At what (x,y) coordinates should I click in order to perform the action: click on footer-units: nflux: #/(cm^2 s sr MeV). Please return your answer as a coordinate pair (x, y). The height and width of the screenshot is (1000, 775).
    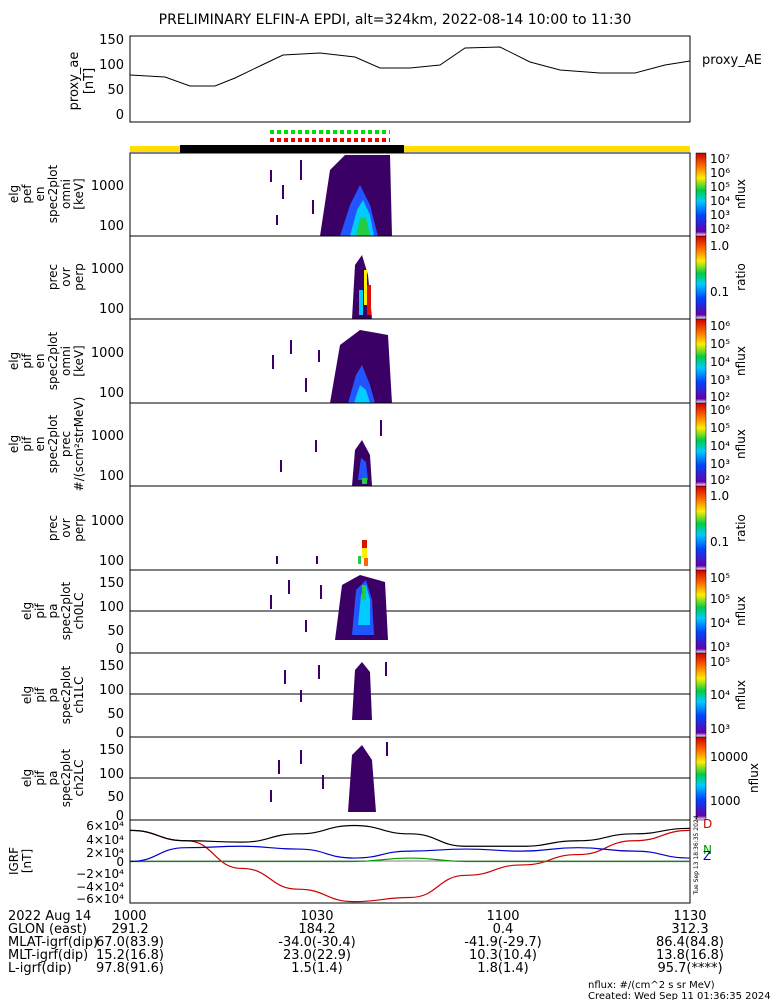
    Looking at the image, I should click on (651, 985).